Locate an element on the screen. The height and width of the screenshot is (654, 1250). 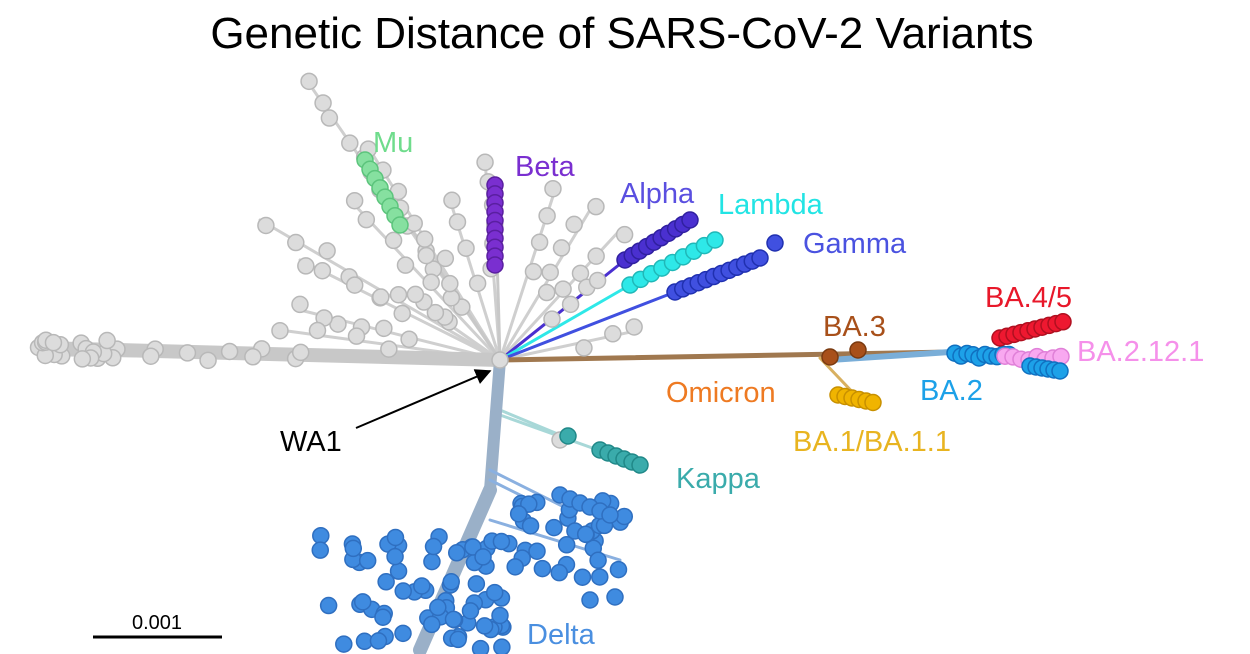
label-omicron: Omicron is located at coordinates (721, 393).